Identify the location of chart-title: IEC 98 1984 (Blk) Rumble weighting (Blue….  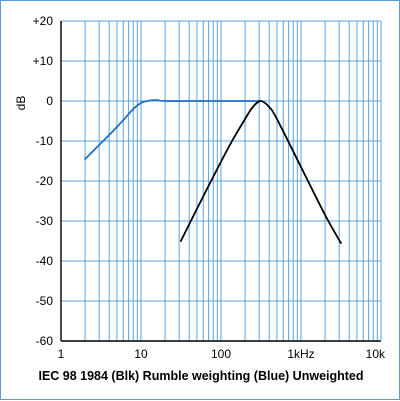
(201, 376).